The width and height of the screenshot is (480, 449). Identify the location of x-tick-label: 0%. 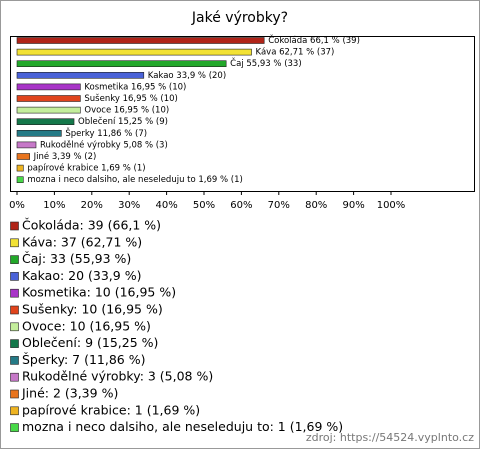
(17, 205).